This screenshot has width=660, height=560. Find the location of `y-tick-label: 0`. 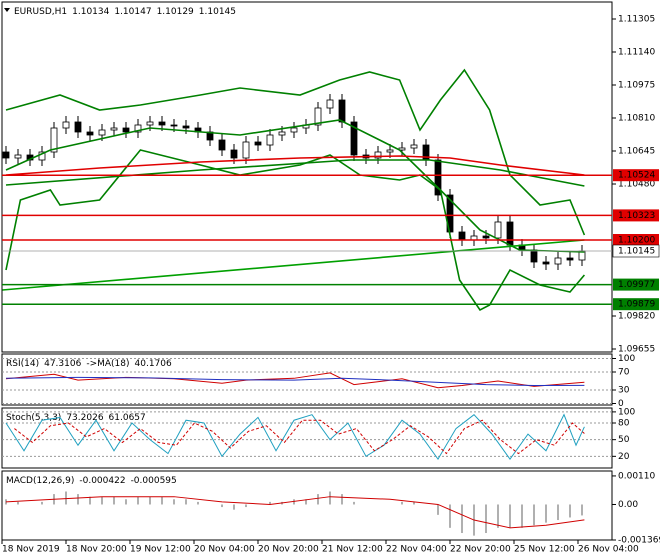

y-tick-label: 0 is located at coordinates (621, 404).